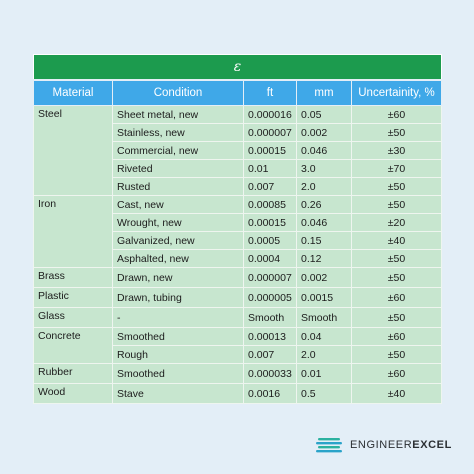 This screenshot has width=474, height=474. What do you see at coordinates (73, 150) in the screenshot?
I see `material-cell: Steel` at bounding box center [73, 150].